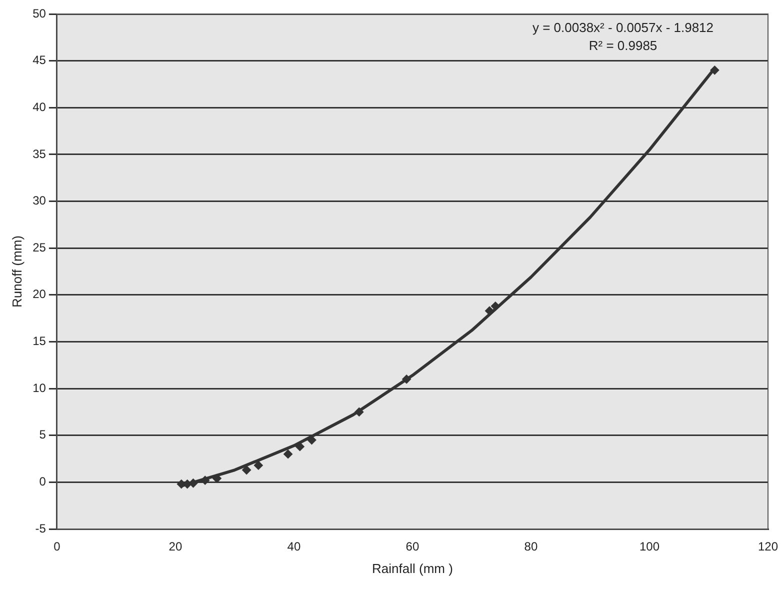 This screenshot has width=782, height=589. I want to click on y-tick-label: 45, so click(39, 60).